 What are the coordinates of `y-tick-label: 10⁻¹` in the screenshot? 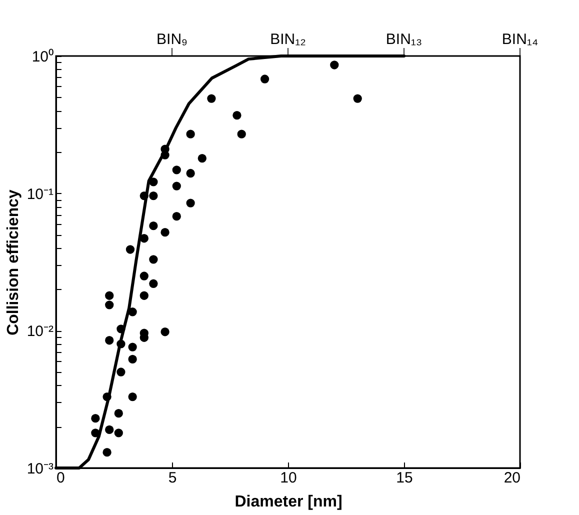 It's located at (40, 194).